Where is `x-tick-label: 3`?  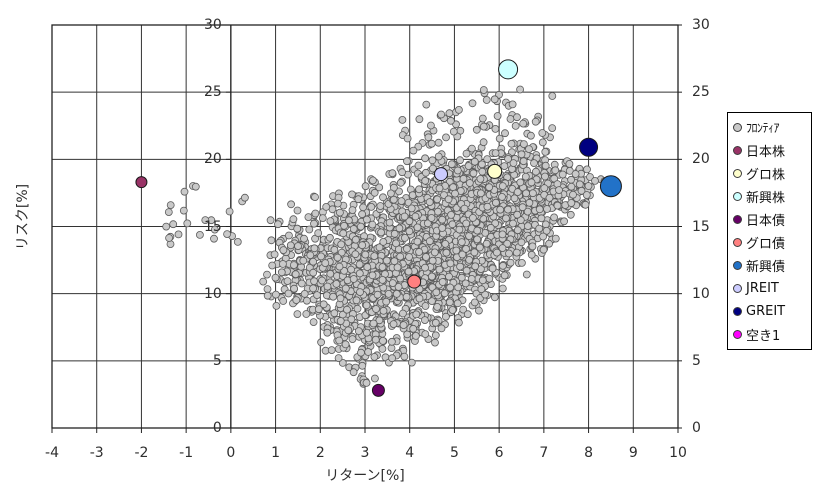 x-tick-label: 3 is located at coordinates (365, 453).